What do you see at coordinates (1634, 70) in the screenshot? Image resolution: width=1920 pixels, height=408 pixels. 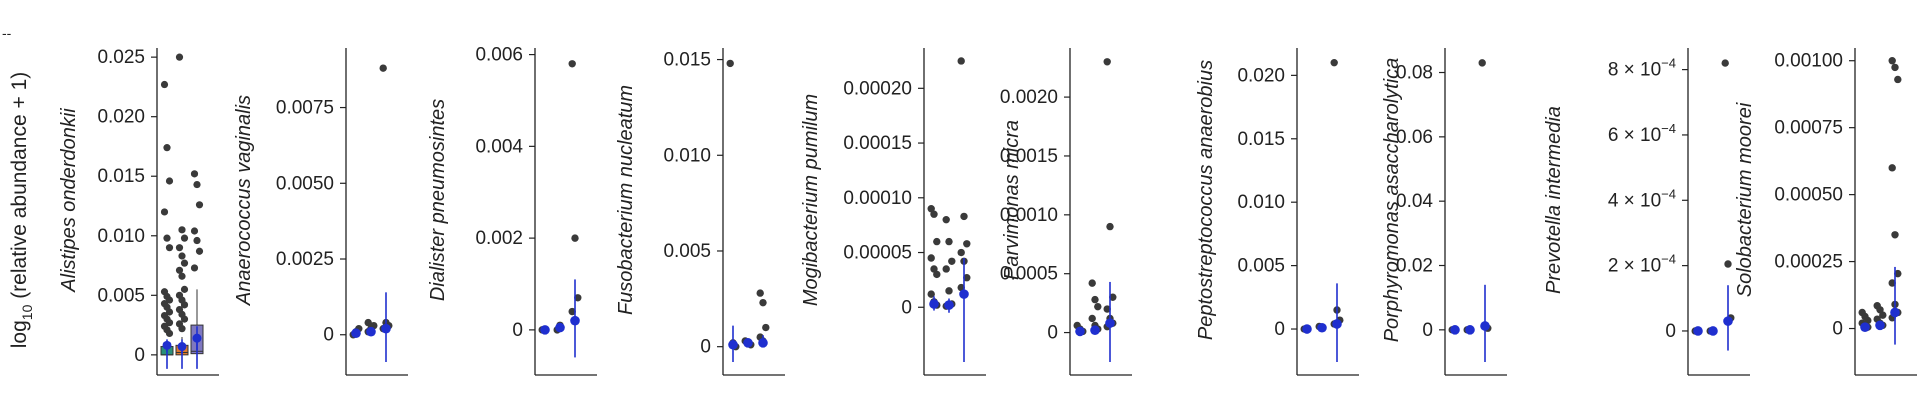 I see `y-tick-text: 8 × 10` at bounding box center [1634, 70].